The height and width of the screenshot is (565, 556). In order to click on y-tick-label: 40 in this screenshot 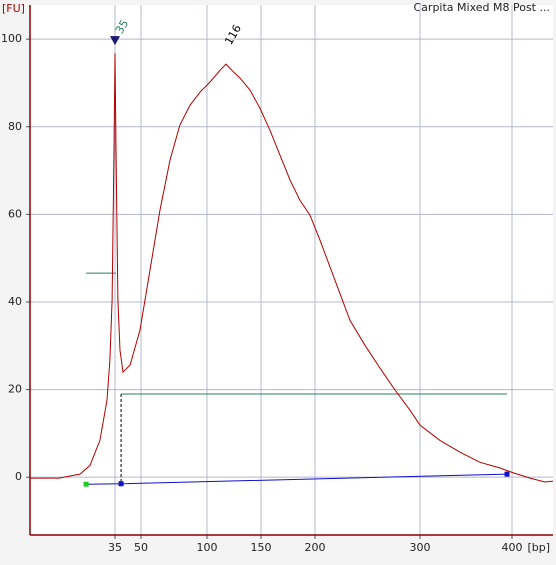, I will do `click(15, 301)`.